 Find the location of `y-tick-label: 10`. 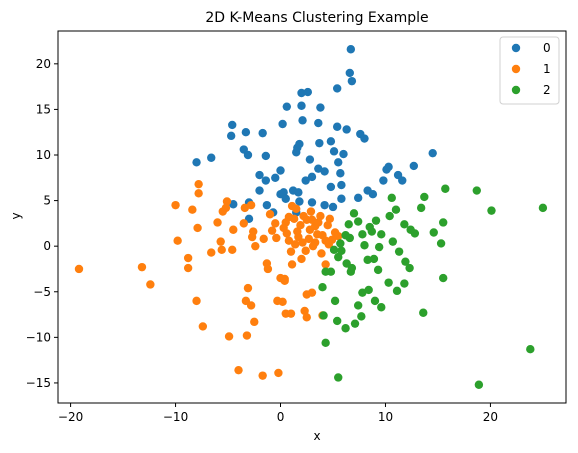

y-tick-label: 10 is located at coordinates (43, 155).